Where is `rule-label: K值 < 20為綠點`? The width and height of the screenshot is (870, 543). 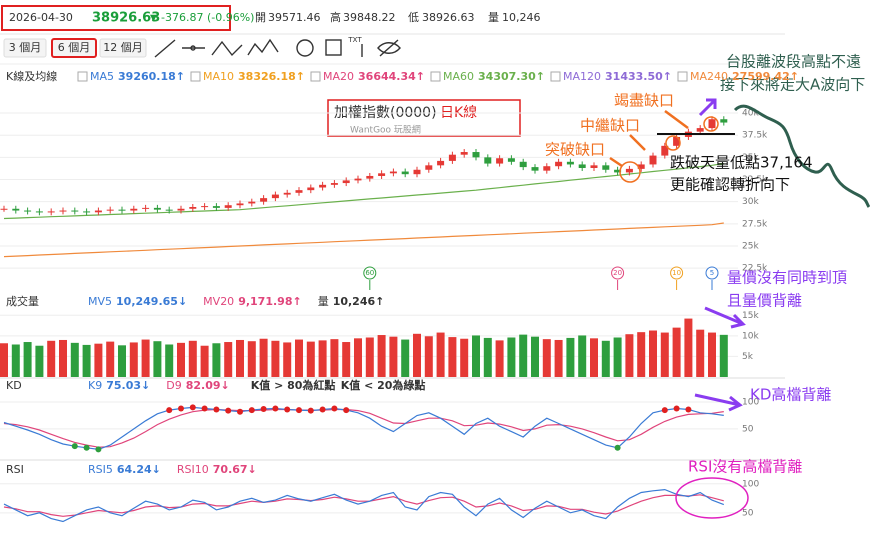 rule-label: K值 < 20為綠點 is located at coordinates (383, 385).